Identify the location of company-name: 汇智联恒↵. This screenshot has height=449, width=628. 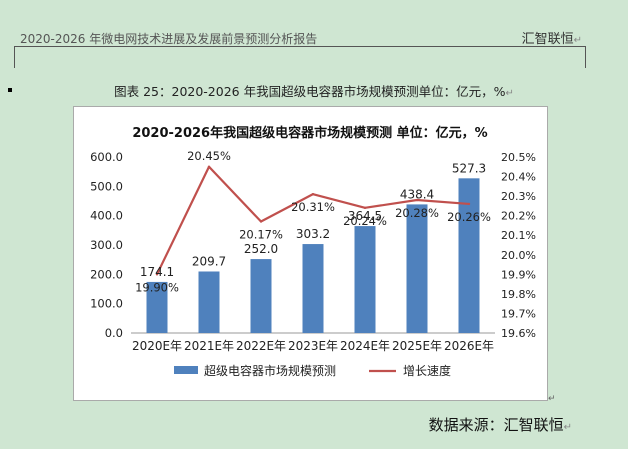
(552, 37).